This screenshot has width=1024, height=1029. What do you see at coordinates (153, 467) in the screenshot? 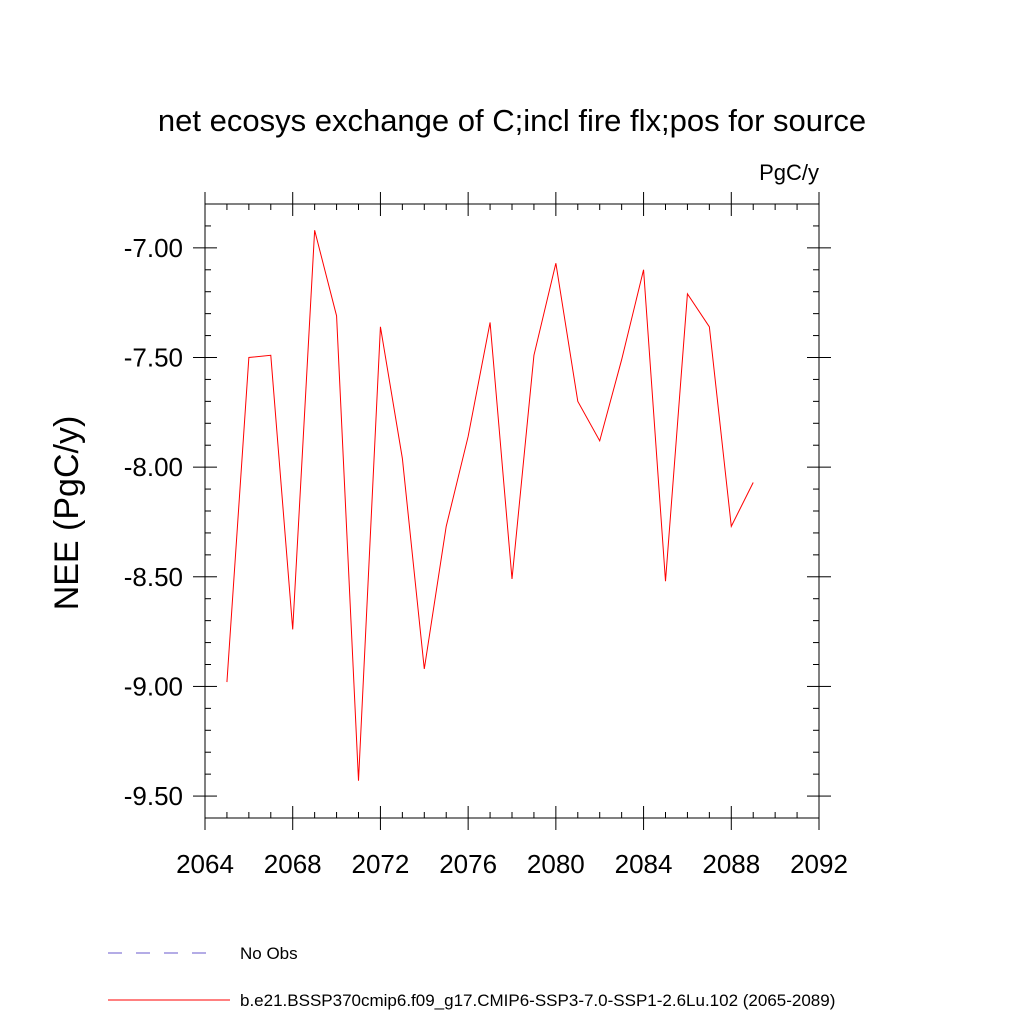
I see `y-tick-label: -8.00` at bounding box center [153, 467].